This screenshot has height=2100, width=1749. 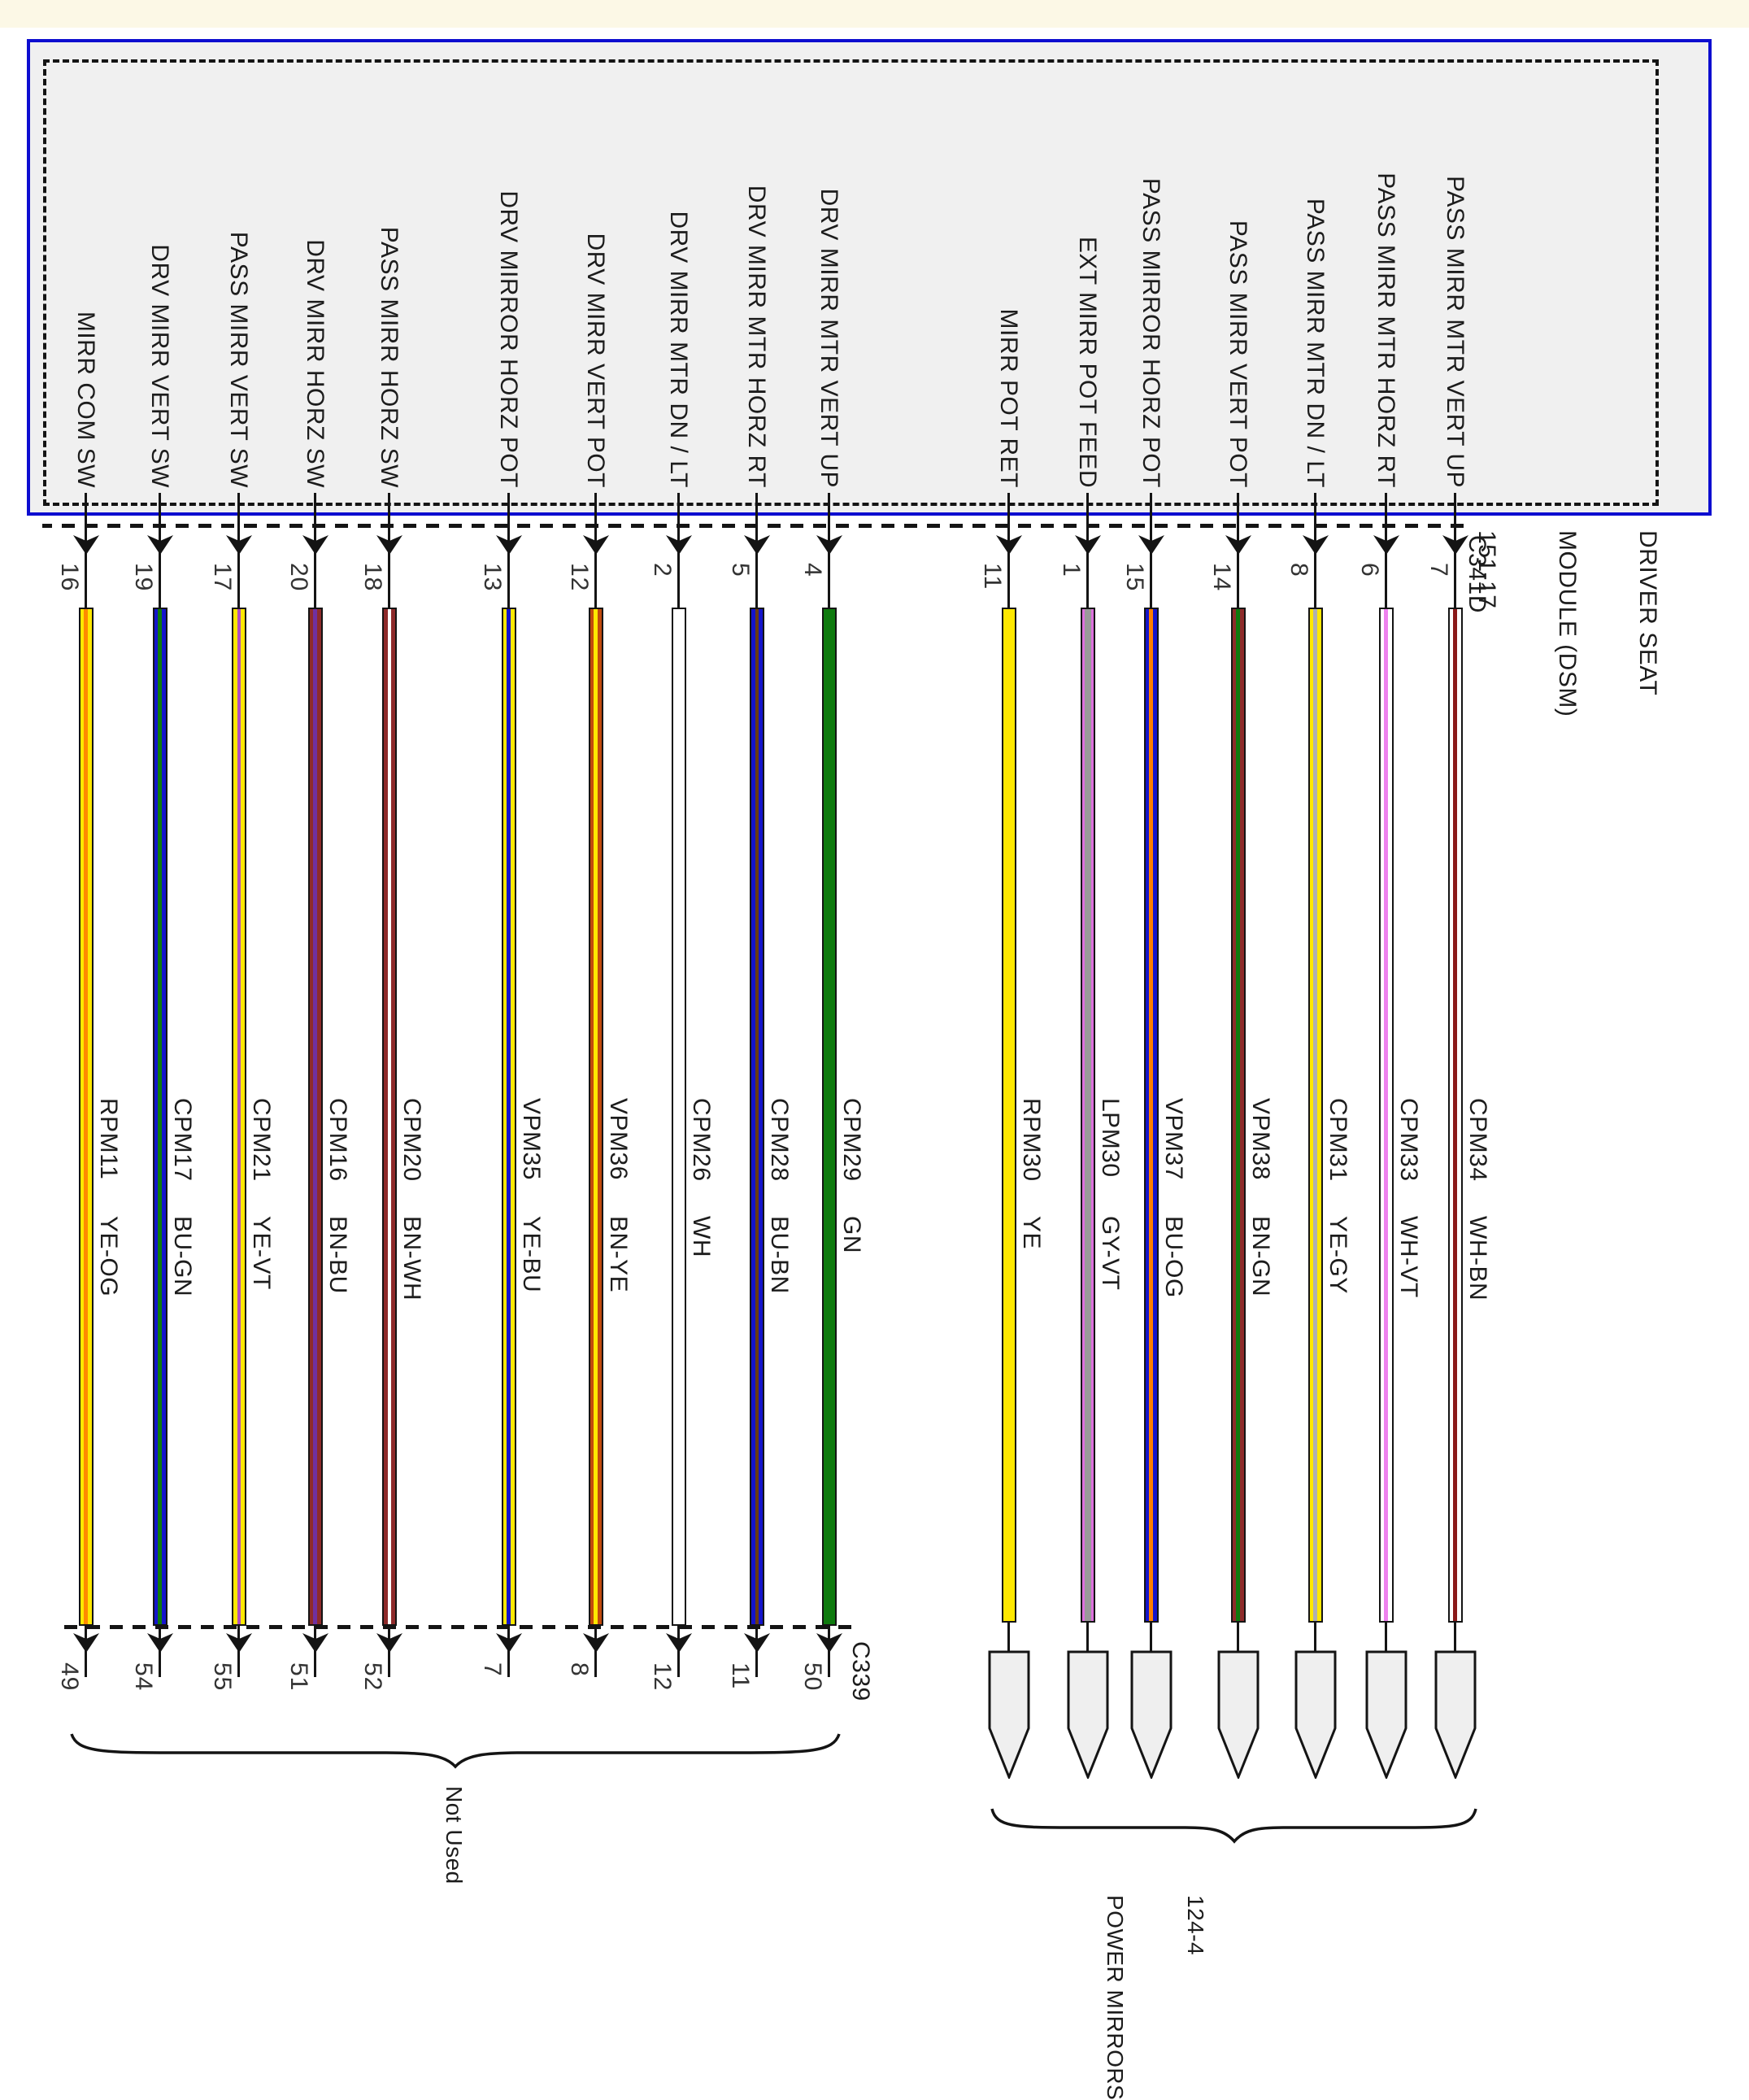 What do you see at coordinates (1338, 1255) in the screenshot?
I see `wire-color-label: YE-GY` at bounding box center [1338, 1255].